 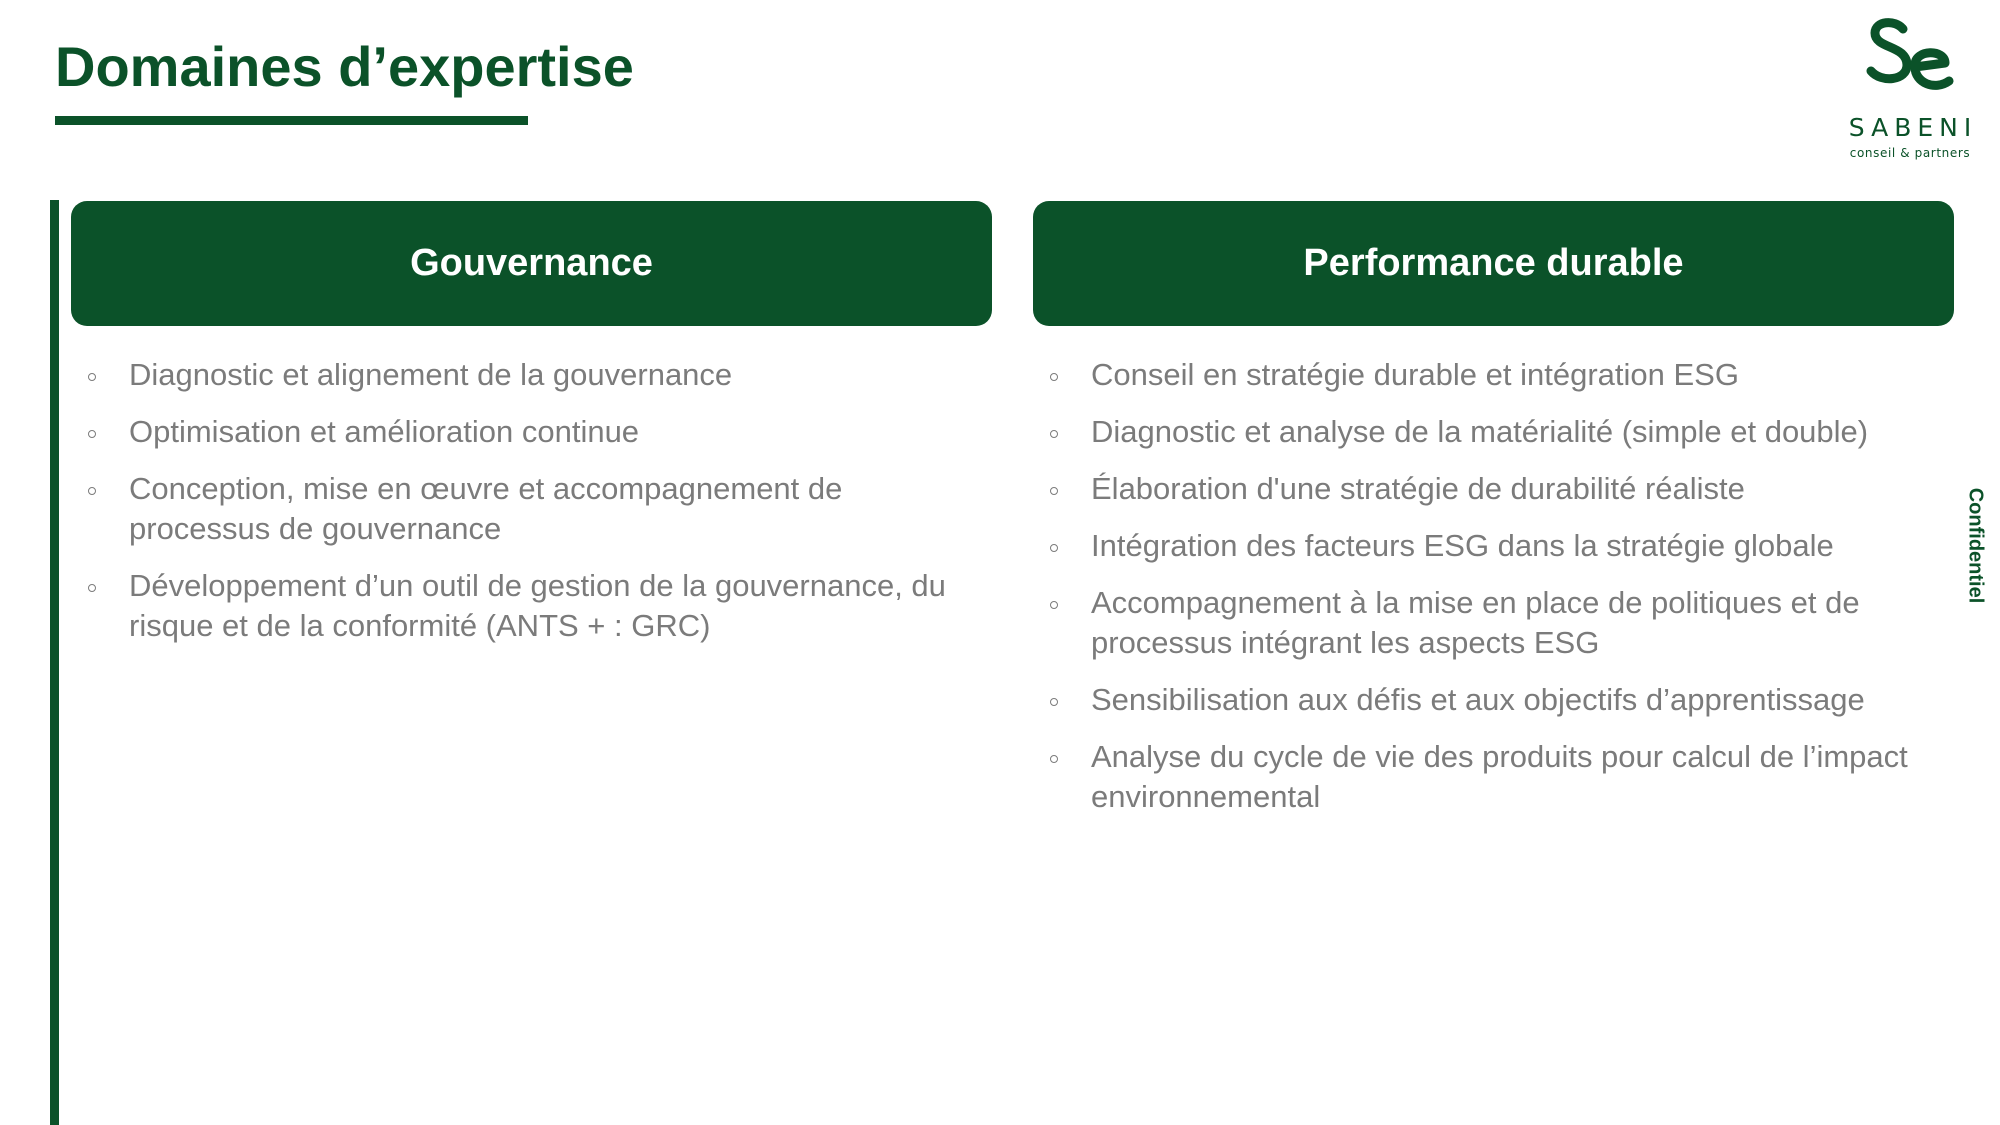 What do you see at coordinates (54, 662) in the screenshot?
I see `left-accent-bar` at bounding box center [54, 662].